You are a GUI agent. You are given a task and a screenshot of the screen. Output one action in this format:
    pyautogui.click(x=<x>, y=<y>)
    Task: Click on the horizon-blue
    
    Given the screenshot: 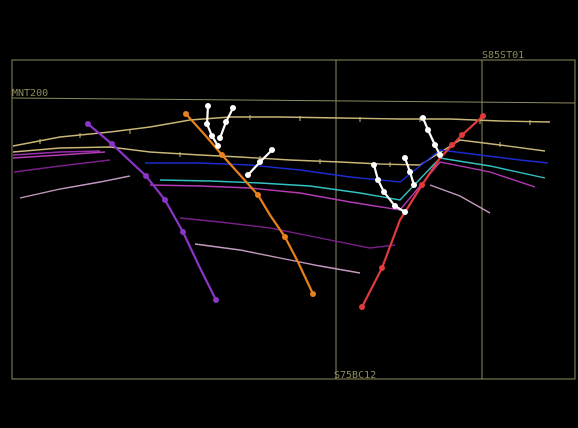 What is the action you would take?
    pyautogui.click(x=347, y=166)
    